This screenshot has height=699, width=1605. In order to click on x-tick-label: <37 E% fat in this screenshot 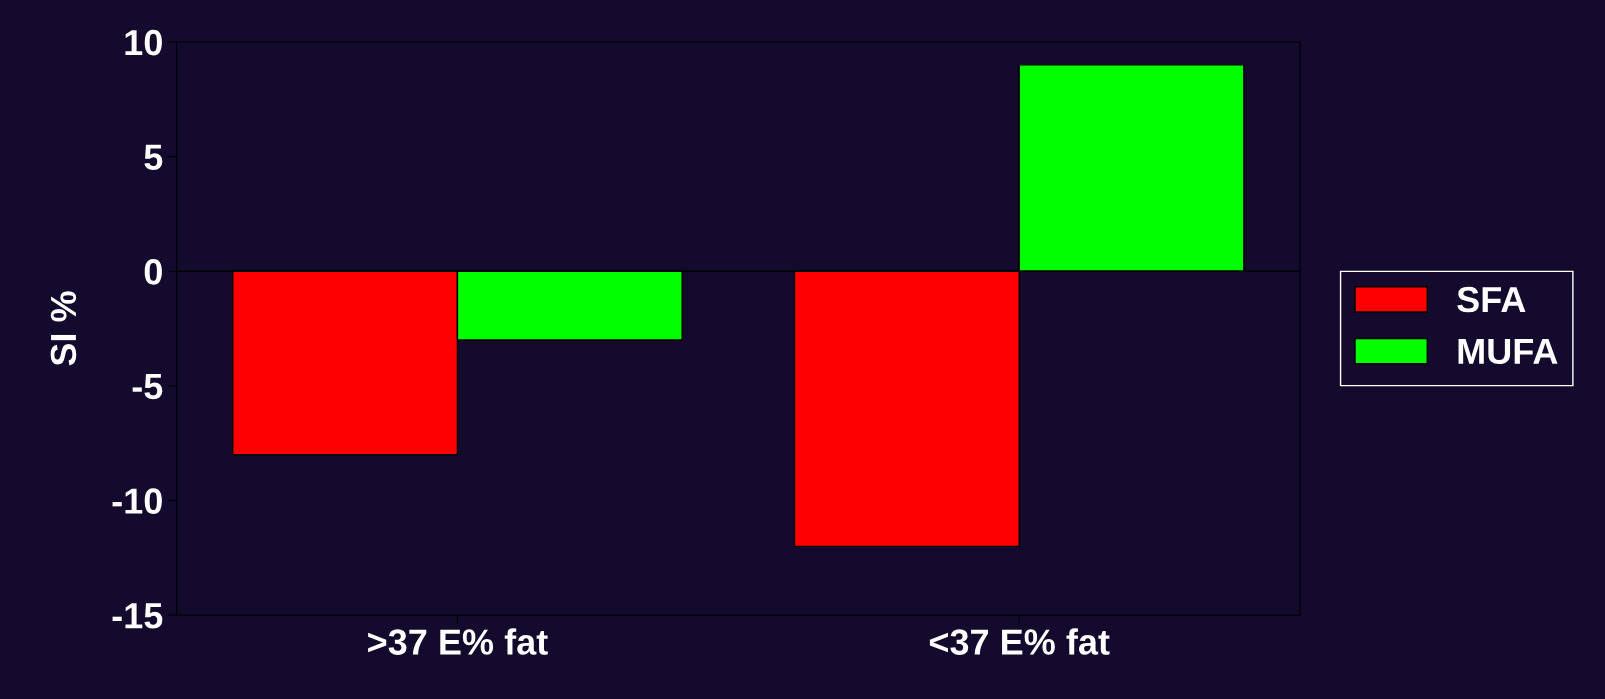, I will do `click(1019, 641)`.